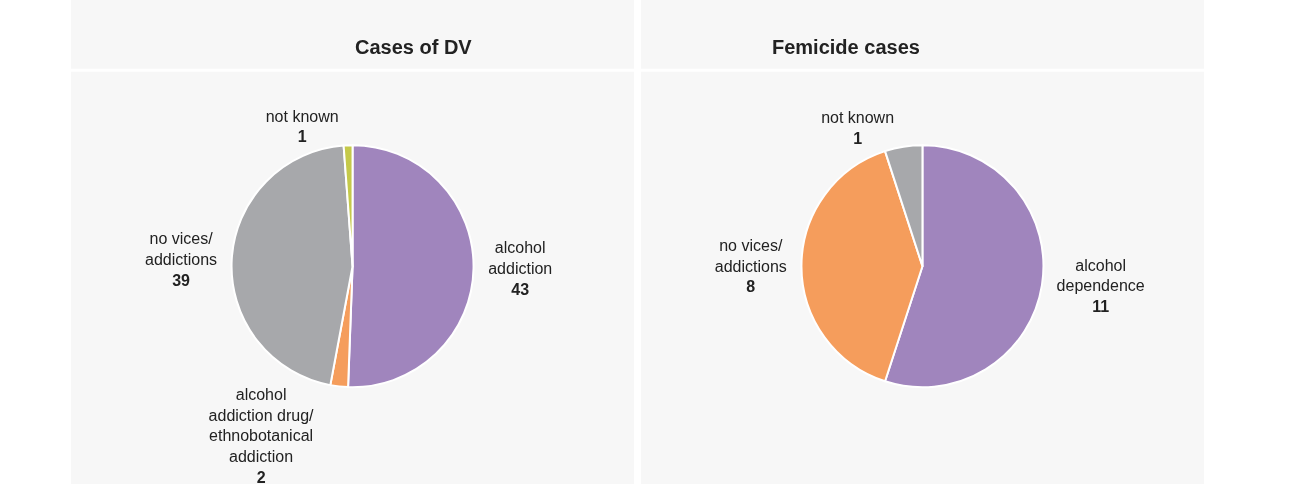 The height and width of the screenshot is (491, 1290). I want to click on data-label: 43, so click(520, 289).